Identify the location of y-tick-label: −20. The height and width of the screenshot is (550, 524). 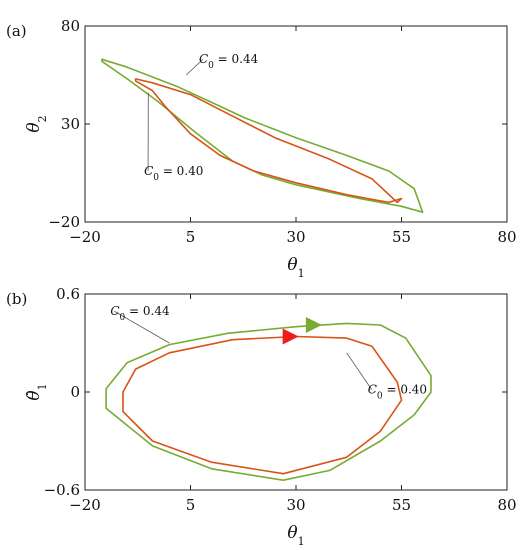
(64, 222).